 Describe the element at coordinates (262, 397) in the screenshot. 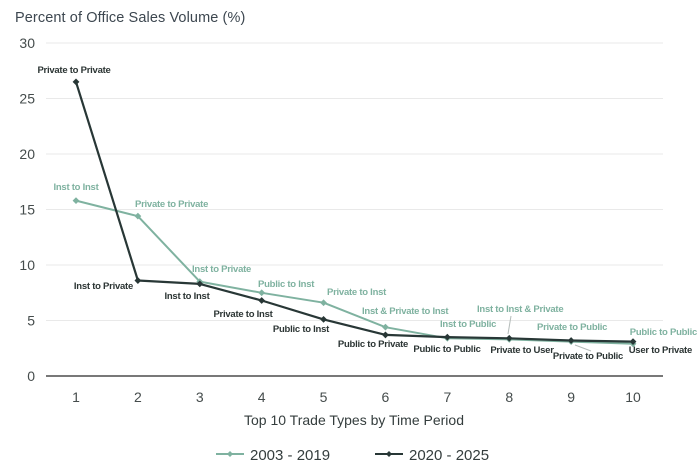

I see `x-tick-label: 4` at that location.